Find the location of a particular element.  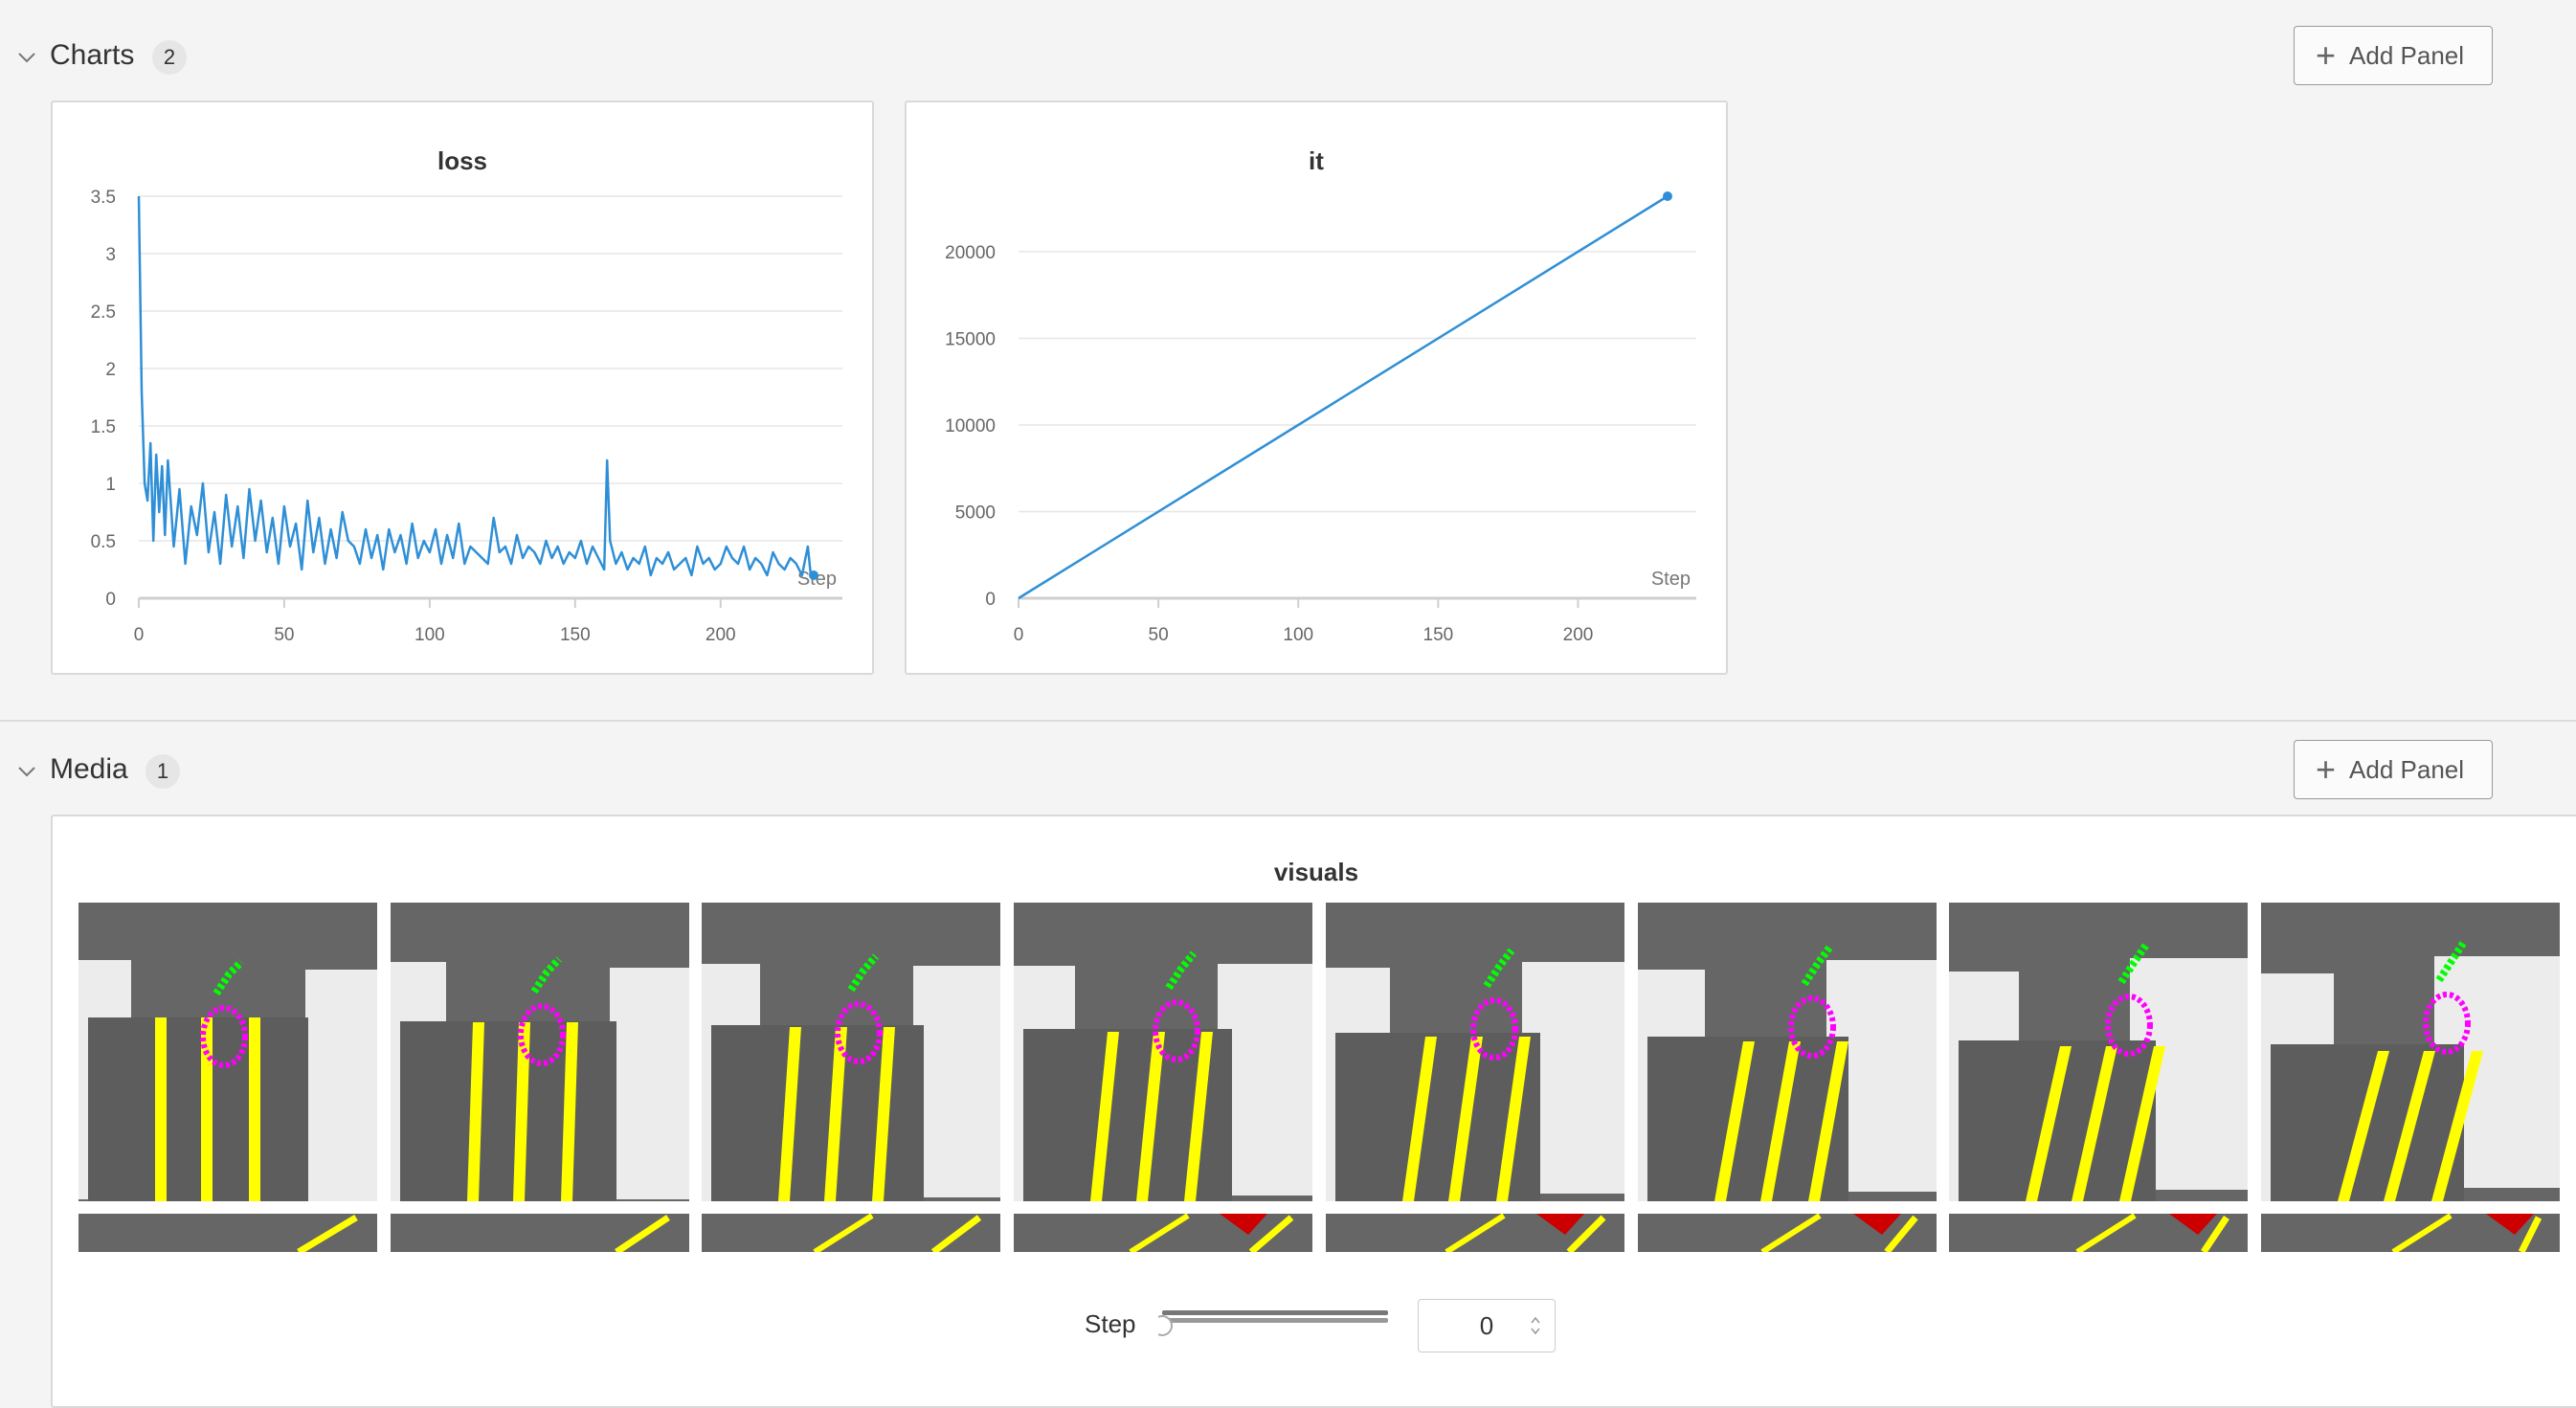

step-value: 0 is located at coordinates (1487, 1325).